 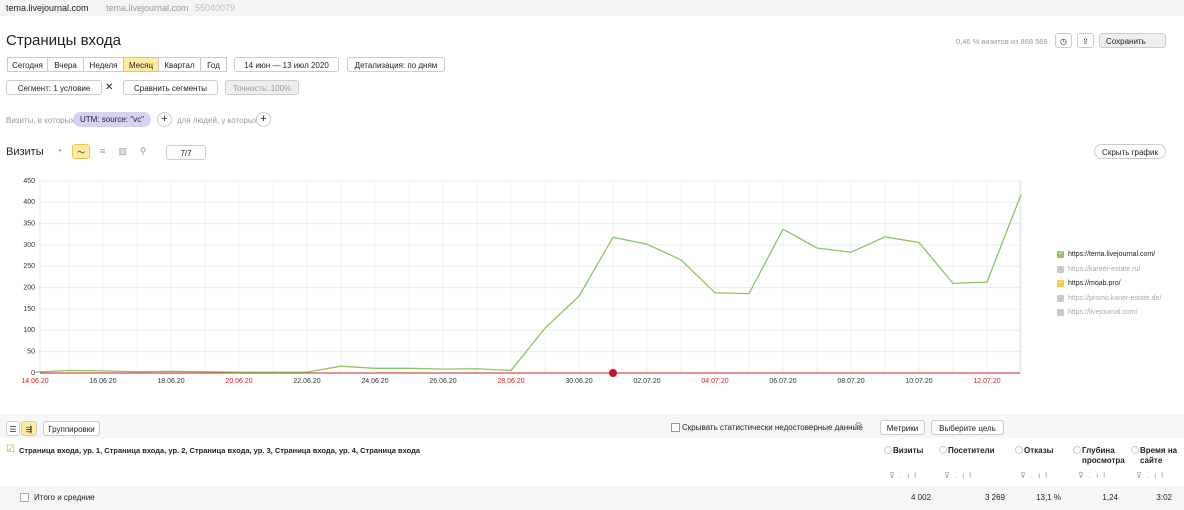 What do you see at coordinates (858, 426) in the screenshot?
I see `settings-icon: ⚙` at bounding box center [858, 426].